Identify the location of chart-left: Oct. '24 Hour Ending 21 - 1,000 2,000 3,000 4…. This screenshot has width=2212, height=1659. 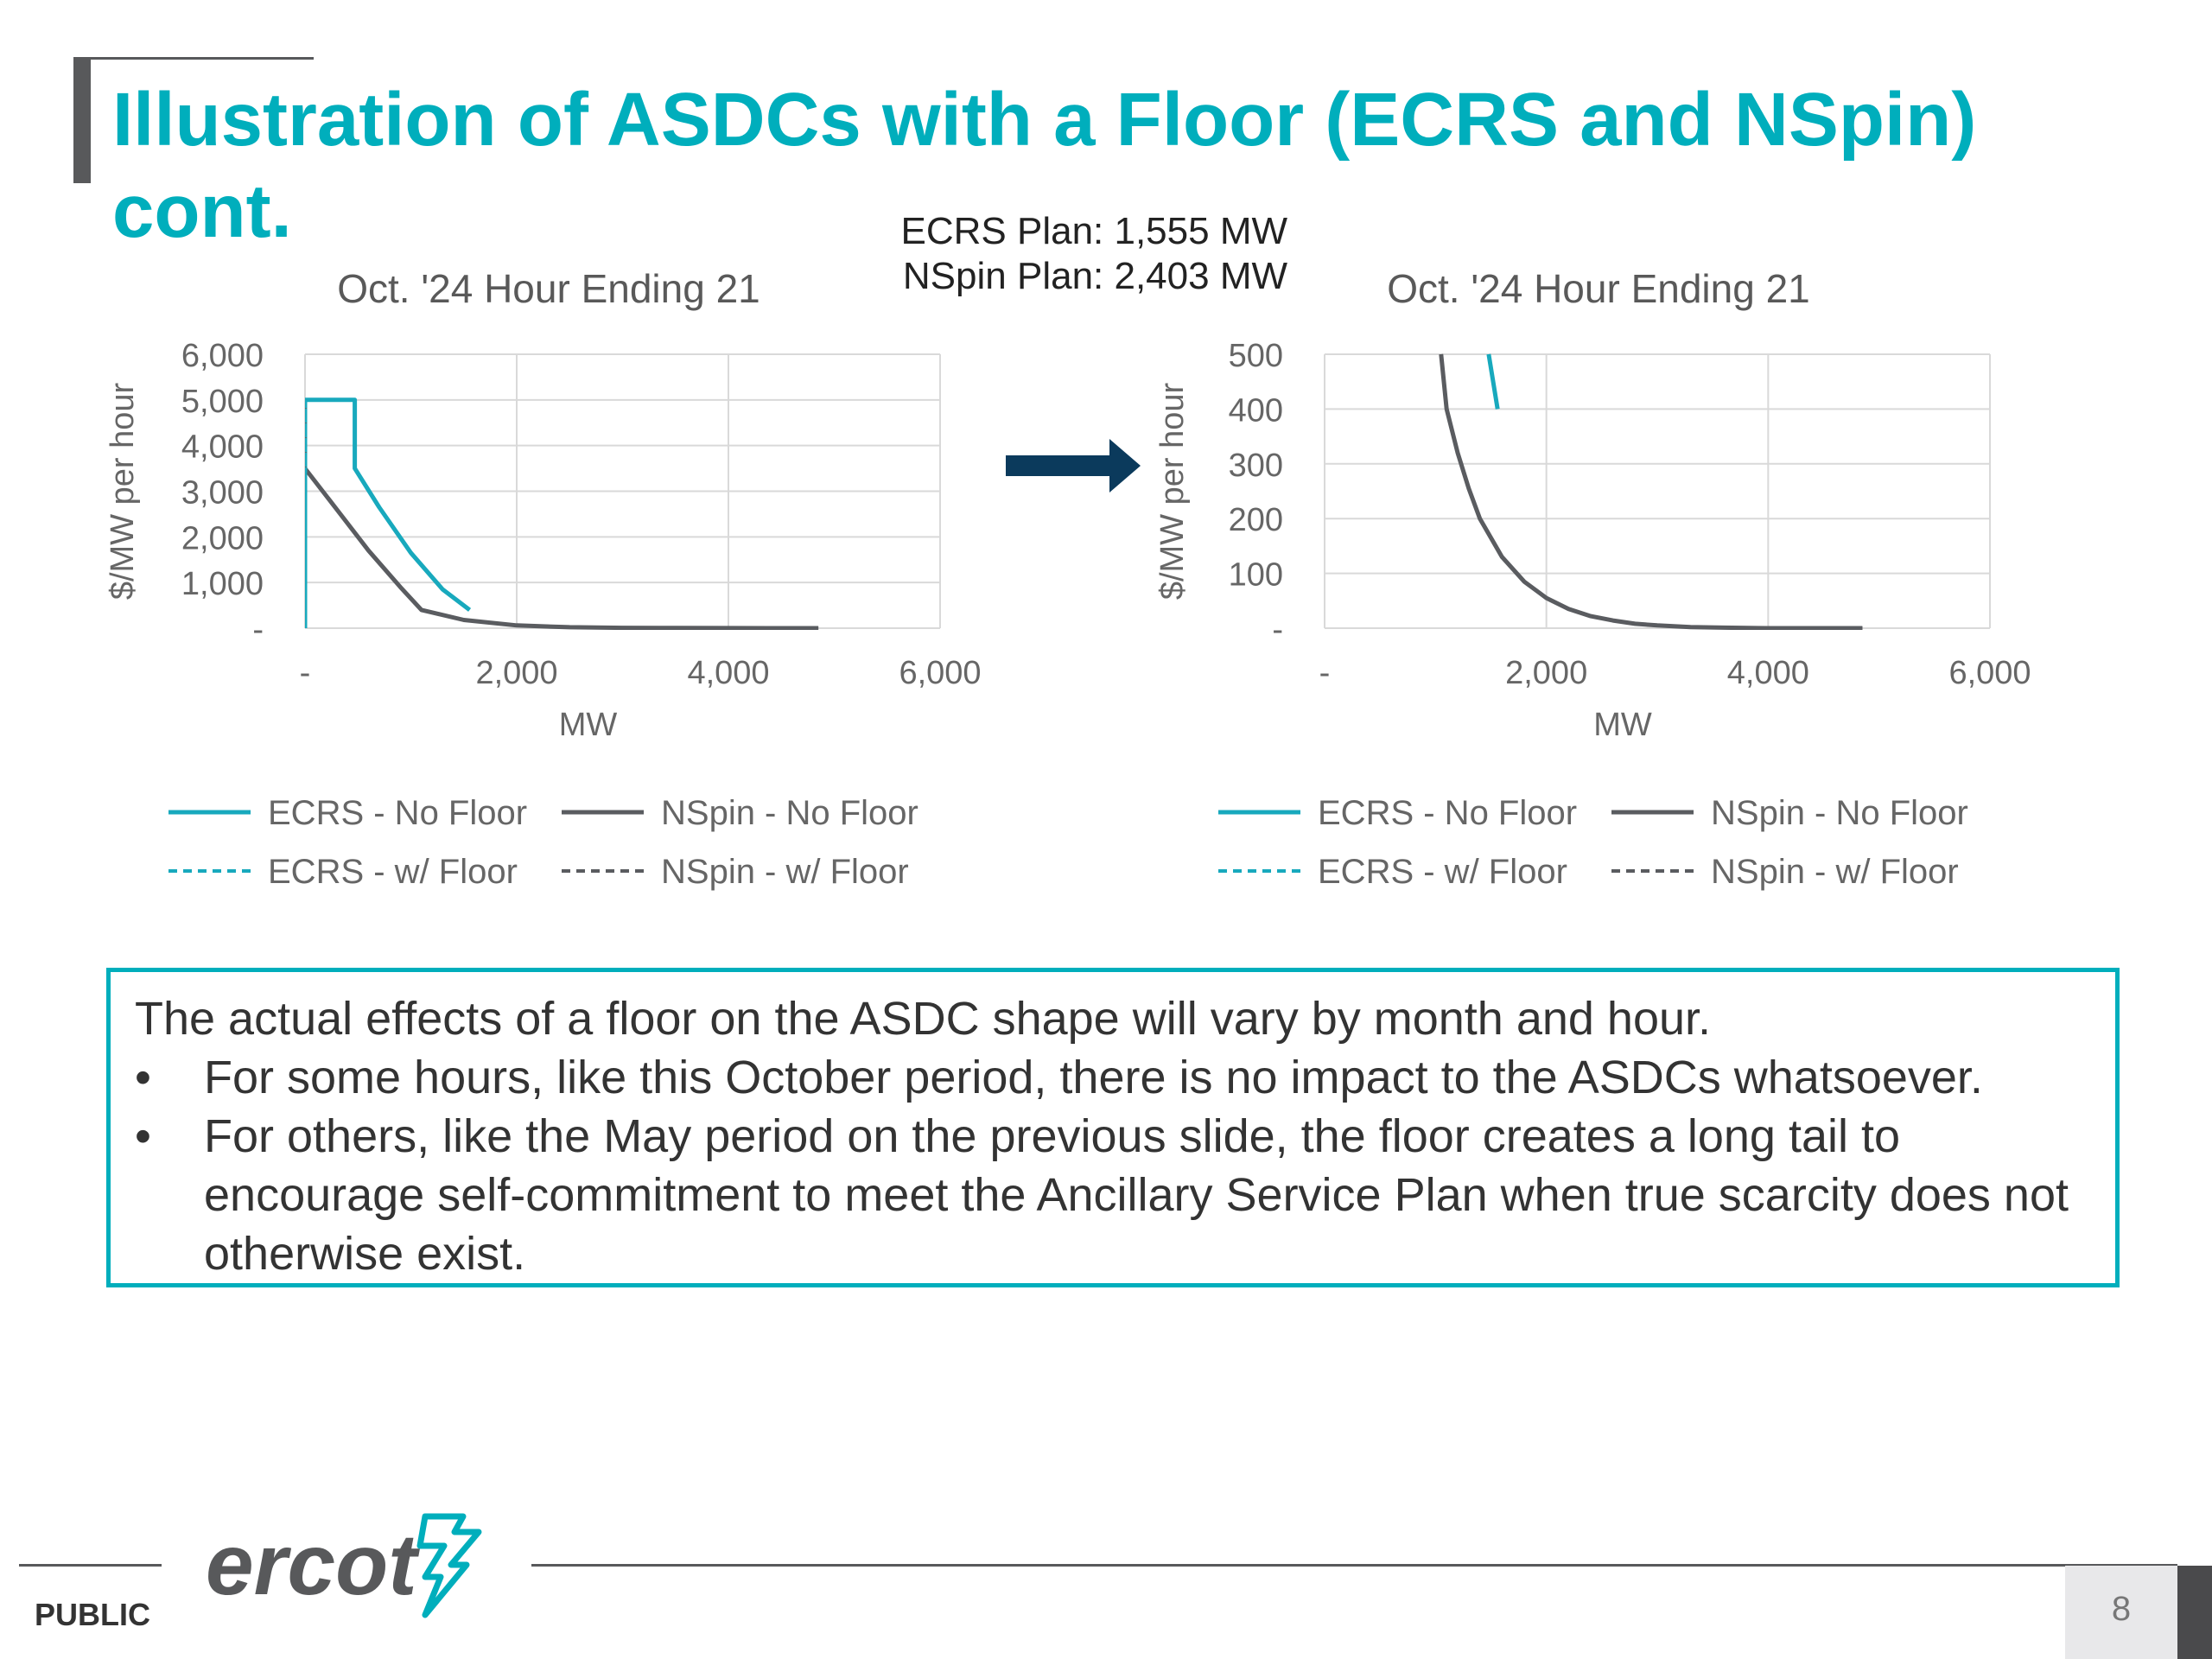
(543, 578).